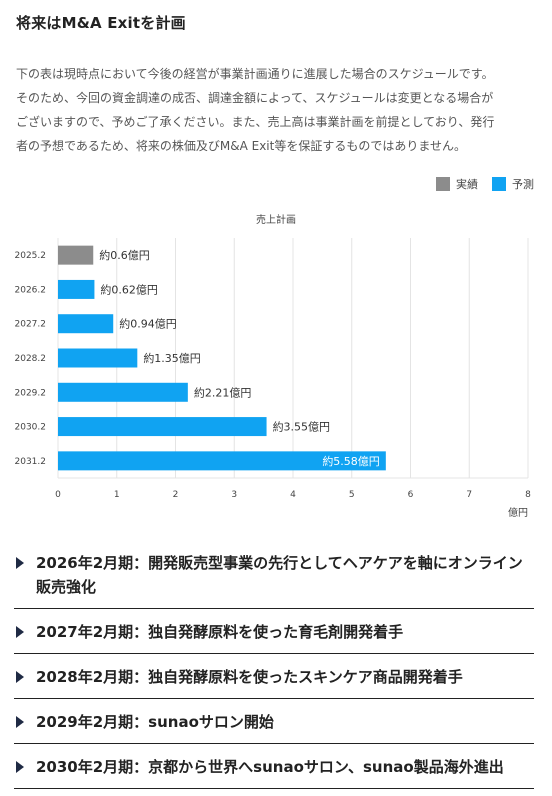  Describe the element at coordinates (302, 427) in the screenshot. I see `data-label: 約3.55億円` at that location.